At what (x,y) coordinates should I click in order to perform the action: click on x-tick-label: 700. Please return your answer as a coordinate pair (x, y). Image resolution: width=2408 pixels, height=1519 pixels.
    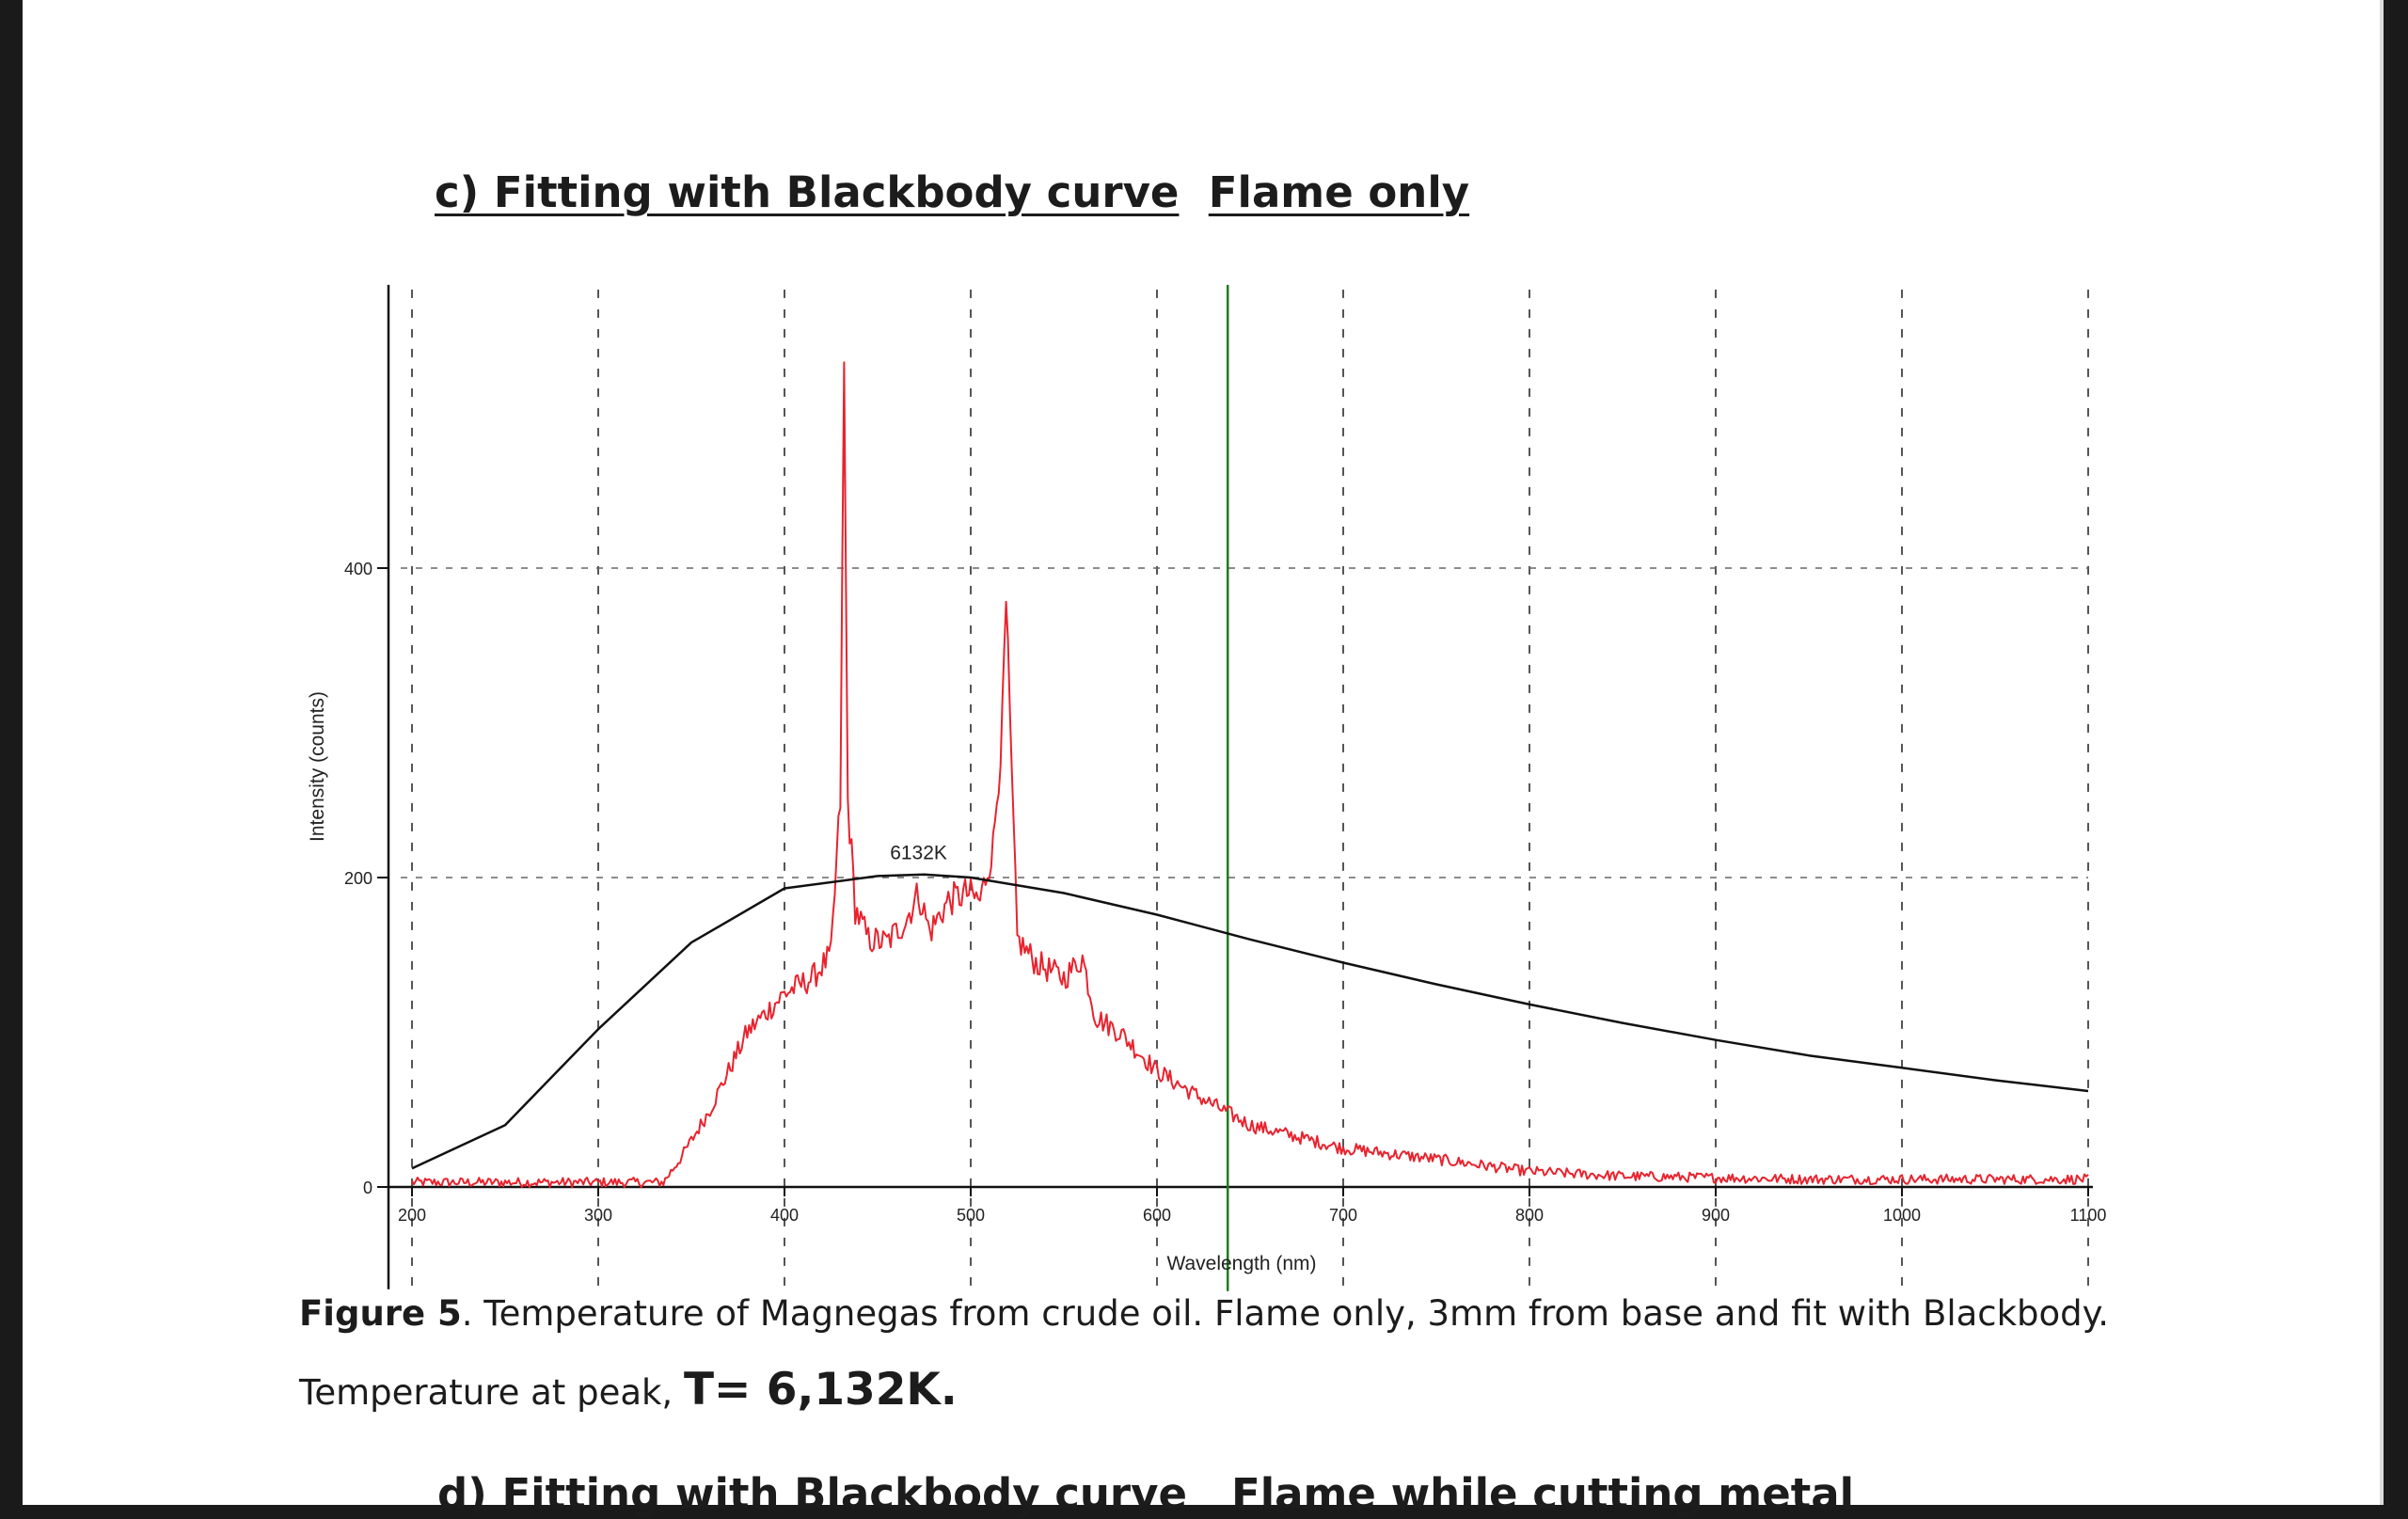
    Looking at the image, I should click on (1343, 1215).